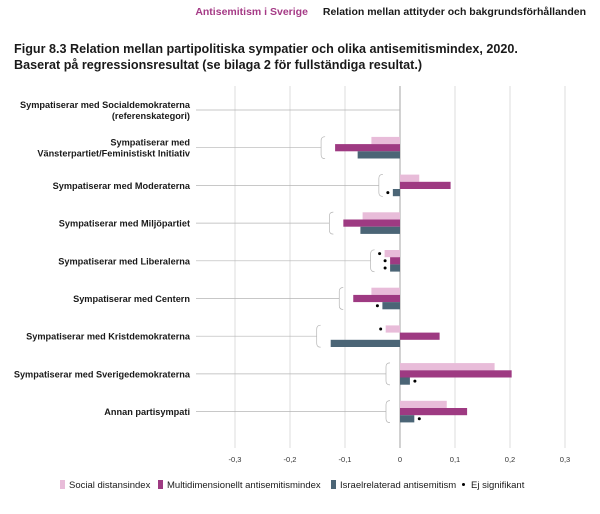  What do you see at coordinates (565, 459) in the screenshot?
I see `x-tick-label: 0,3` at bounding box center [565, 459].